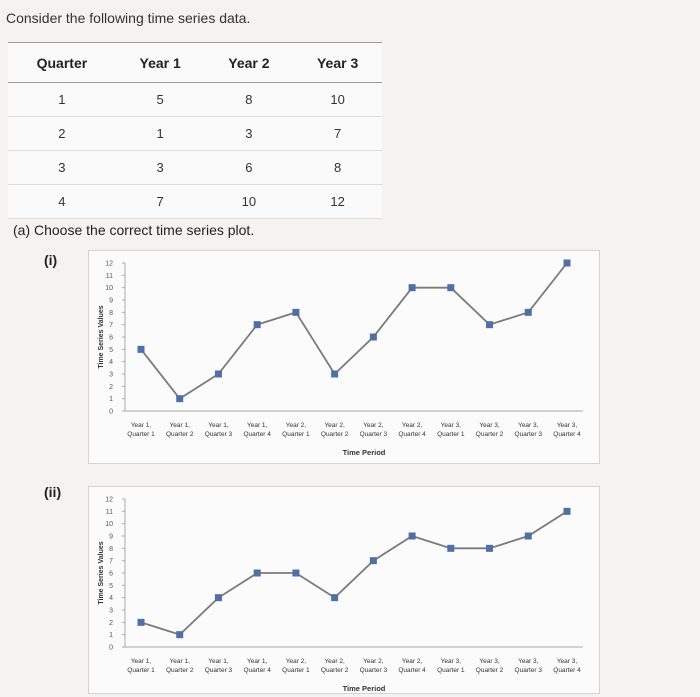  What do you see at coordinates (51, 260) in the screenshot?
I see `option-i-label: (i)` at bounding box center [51, 260].